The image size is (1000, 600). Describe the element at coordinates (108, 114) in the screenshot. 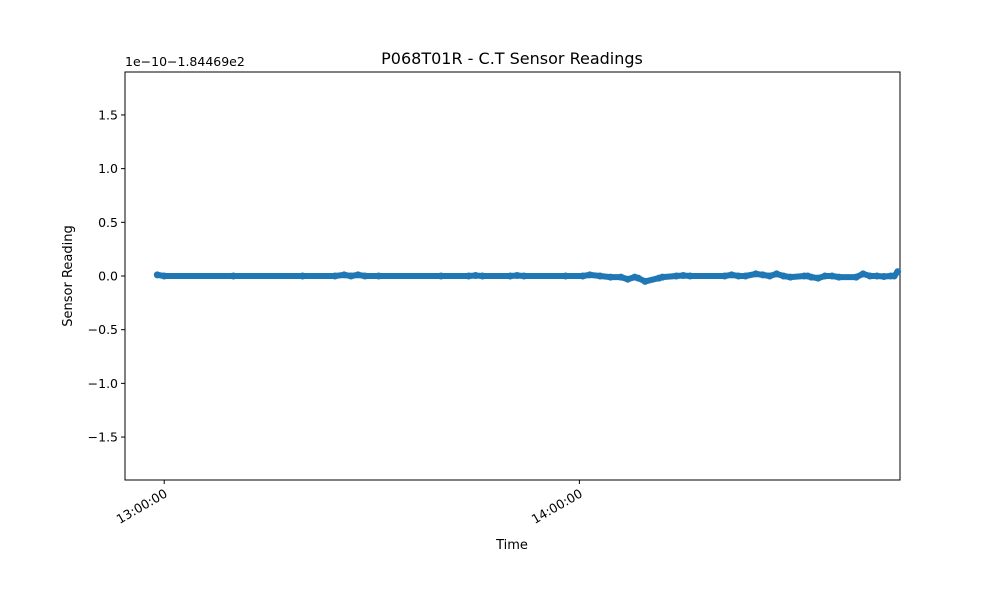

I see `y-tick-label: 1.5` at that location.